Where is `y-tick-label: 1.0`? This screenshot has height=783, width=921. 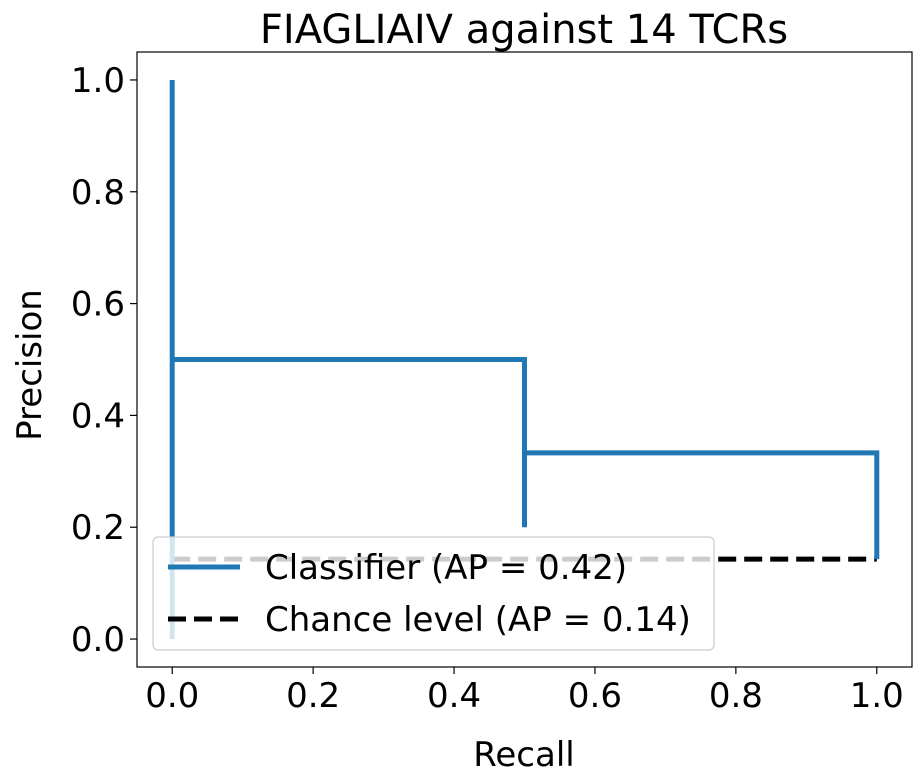
y-tick-label: 1.0 is located at coordinates (98, 81).